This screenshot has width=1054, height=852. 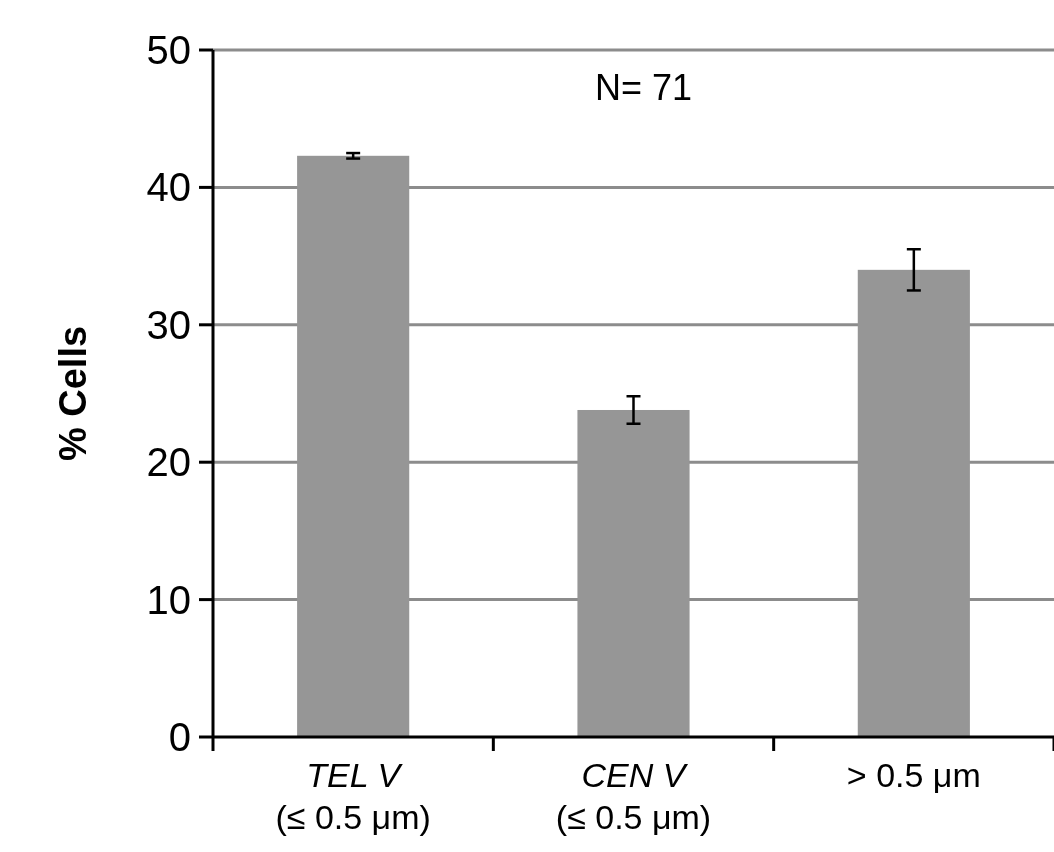 I want to click on y-tick-label: 20, so click(x=168, y=462).